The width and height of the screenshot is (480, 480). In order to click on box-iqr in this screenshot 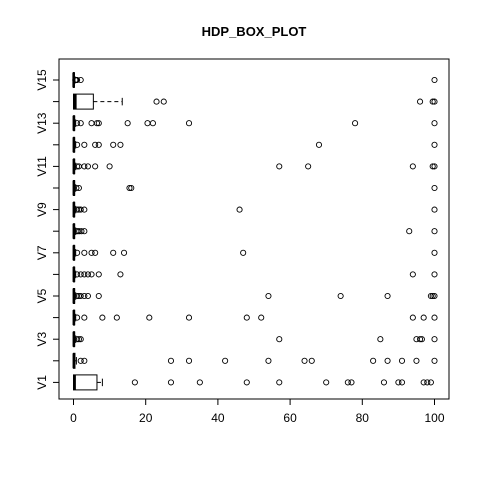, I will do `click(85, 382)`.